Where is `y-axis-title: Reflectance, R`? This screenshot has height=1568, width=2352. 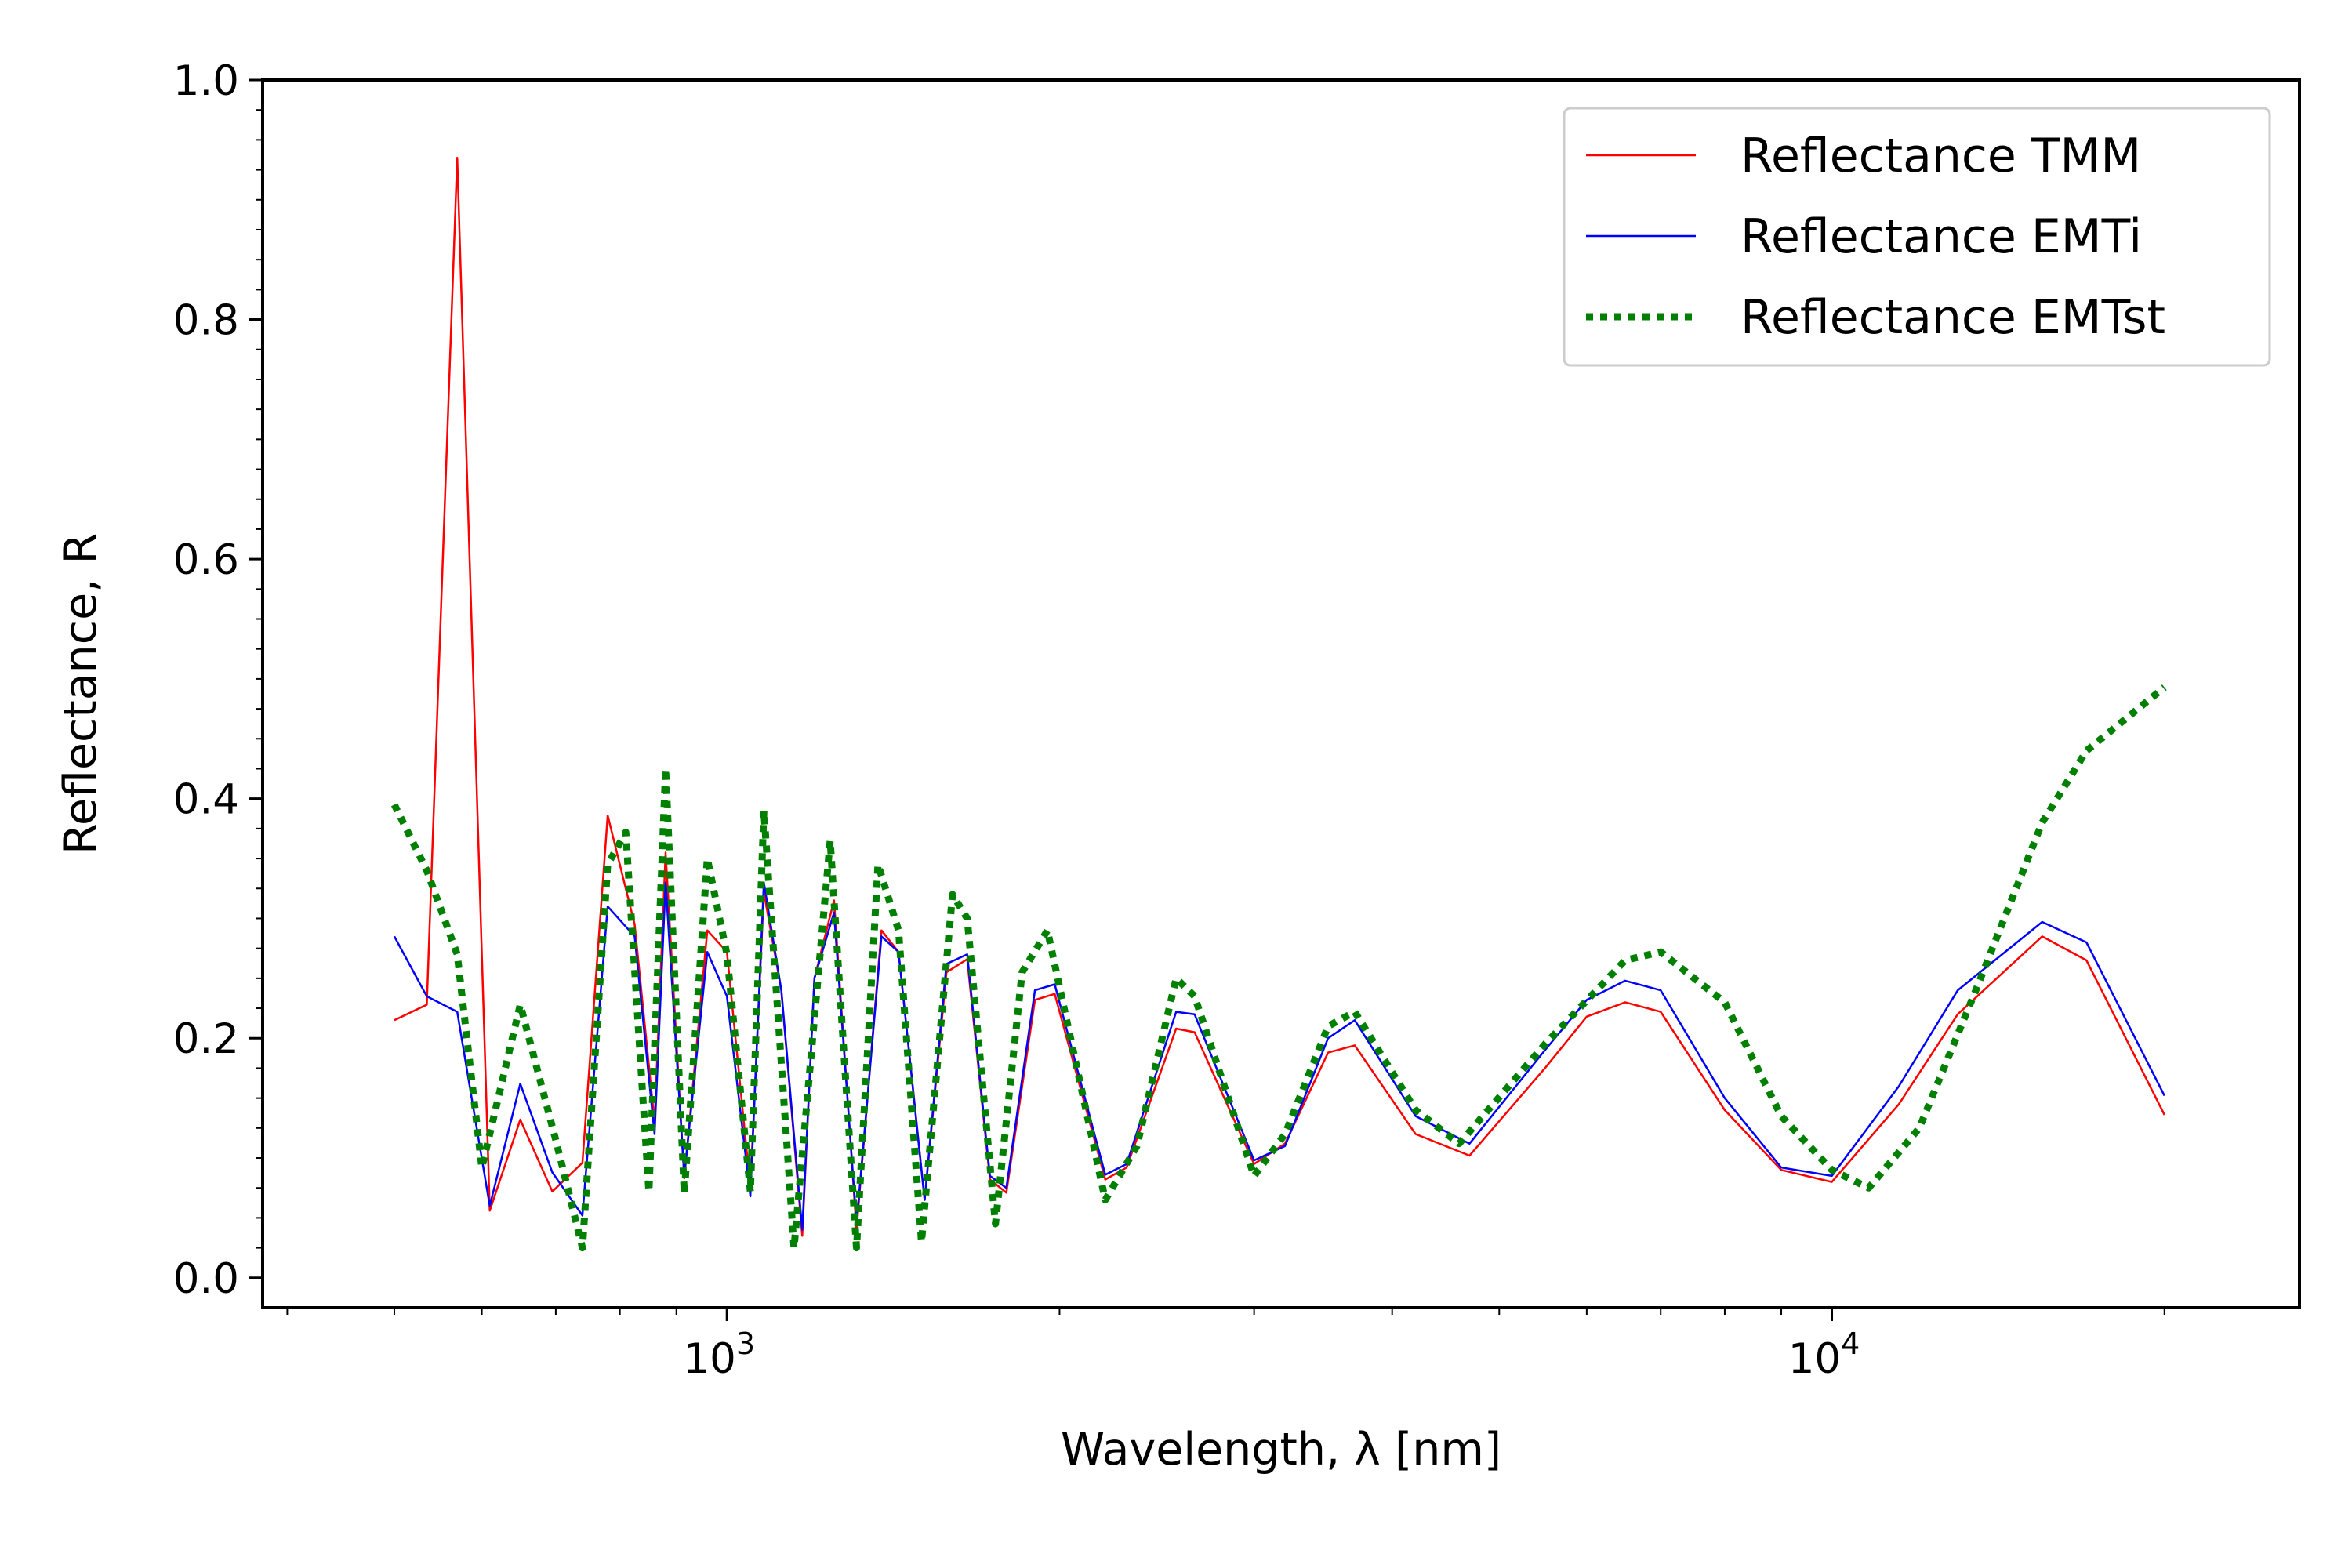
y-axis-title: Reflectance, R is located at coordinates (81, 694).